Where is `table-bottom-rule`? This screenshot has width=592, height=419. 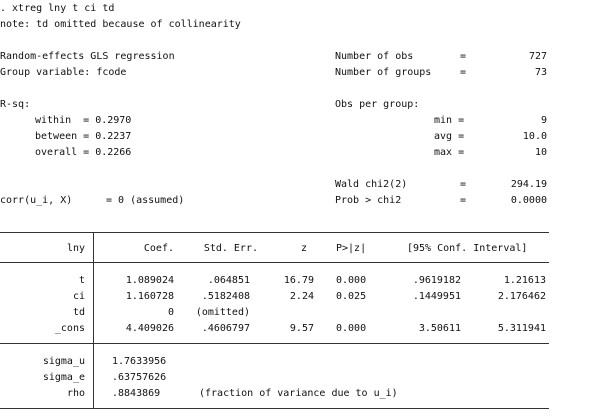 table-bottom-rule is located at coordinates (274, 408).